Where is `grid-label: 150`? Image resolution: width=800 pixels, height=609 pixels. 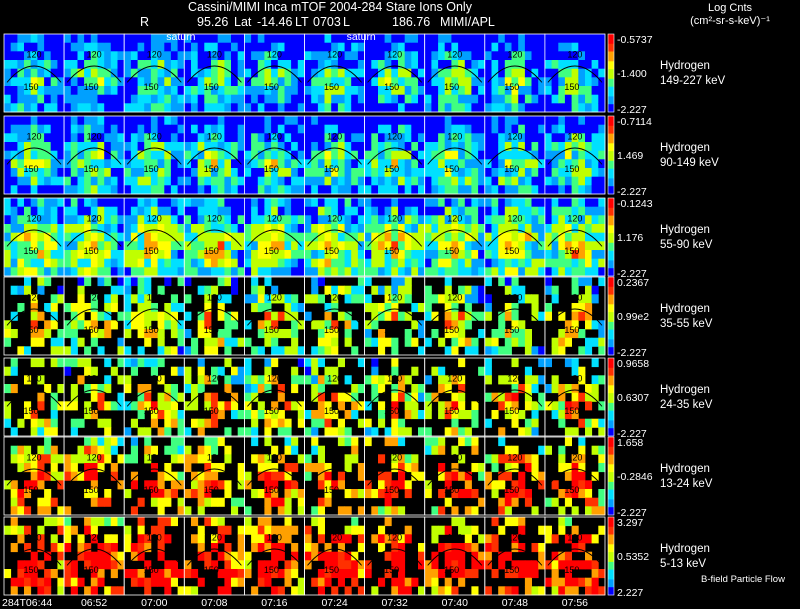
grid-label: 150 is located at coordinates (30, 490).